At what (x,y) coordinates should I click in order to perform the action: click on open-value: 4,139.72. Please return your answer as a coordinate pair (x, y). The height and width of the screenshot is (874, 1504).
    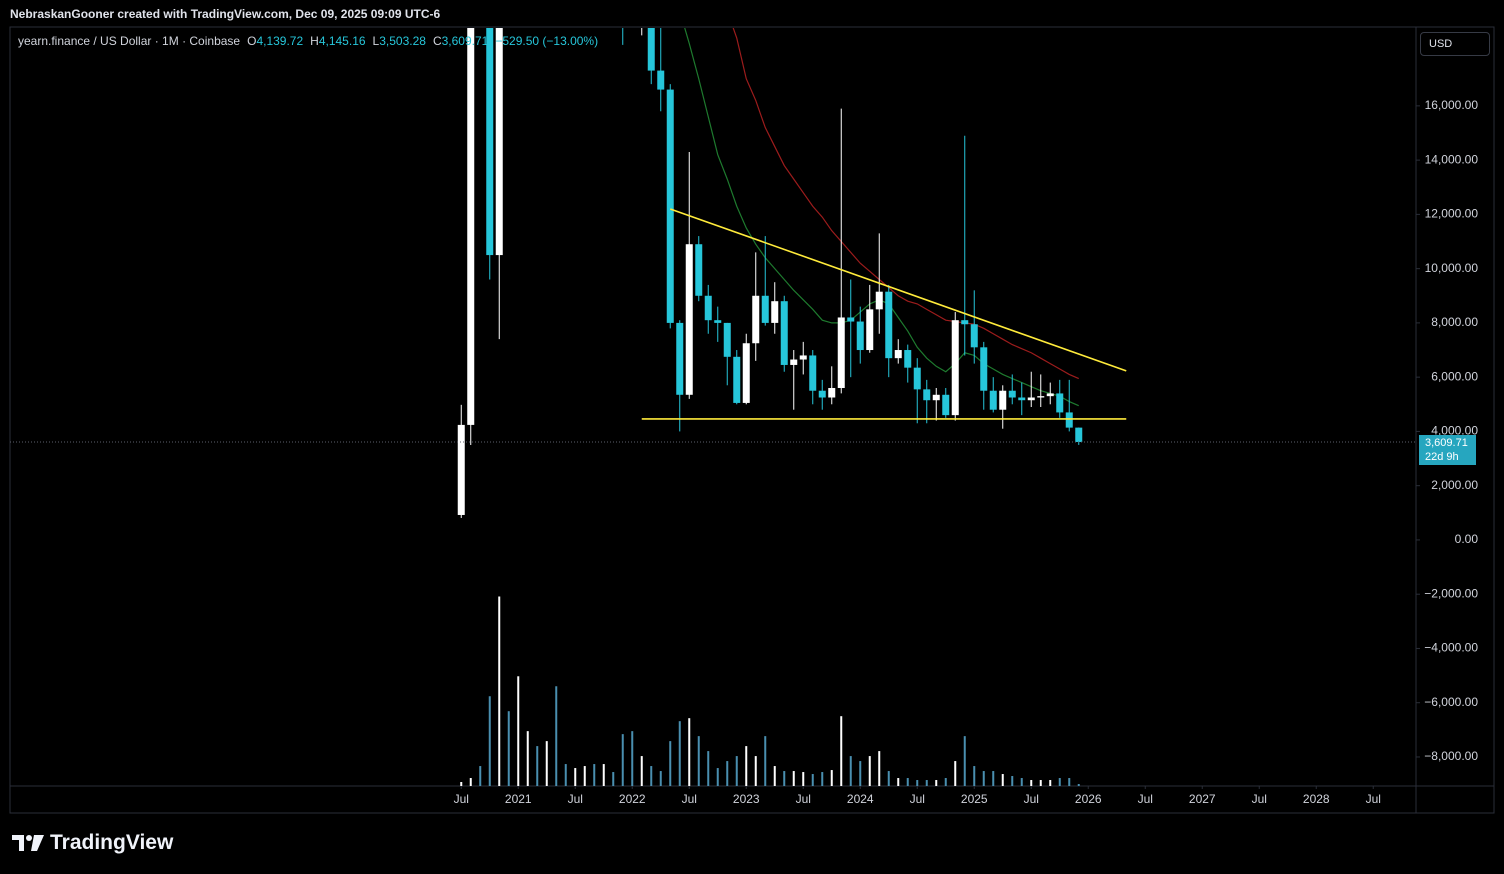
    Looking at the image, I should click on (280, 41).